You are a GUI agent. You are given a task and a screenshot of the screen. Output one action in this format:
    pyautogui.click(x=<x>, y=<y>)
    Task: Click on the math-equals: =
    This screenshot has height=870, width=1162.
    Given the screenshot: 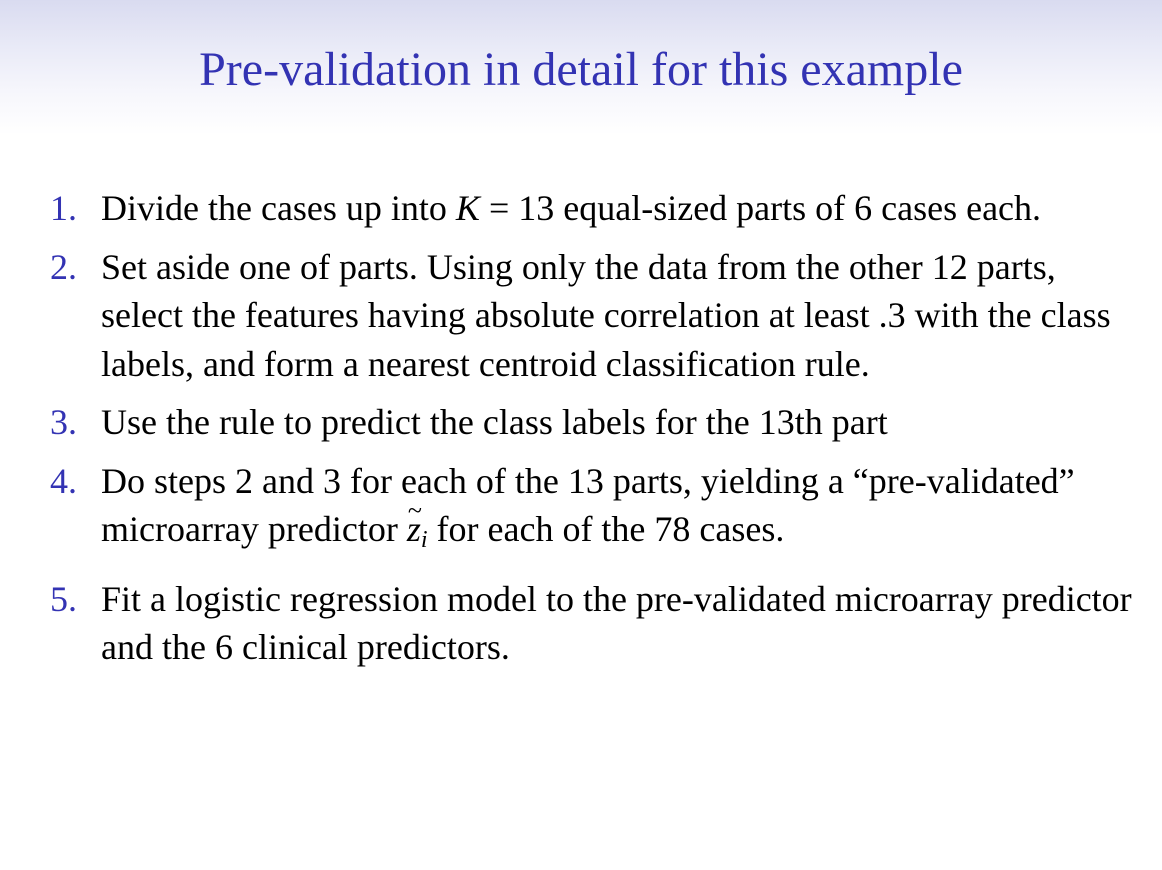 What is the action you would take?
    pyautogui.click(x=499, y=208)
    